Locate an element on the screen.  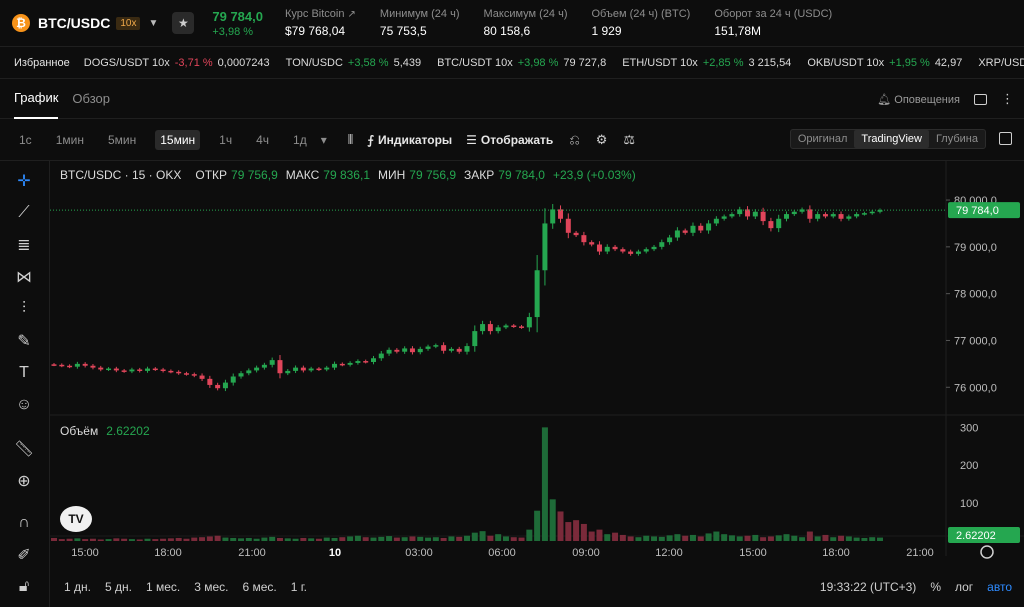
stat-label: Курс Bitcoin is located at coordinates (314, 14).